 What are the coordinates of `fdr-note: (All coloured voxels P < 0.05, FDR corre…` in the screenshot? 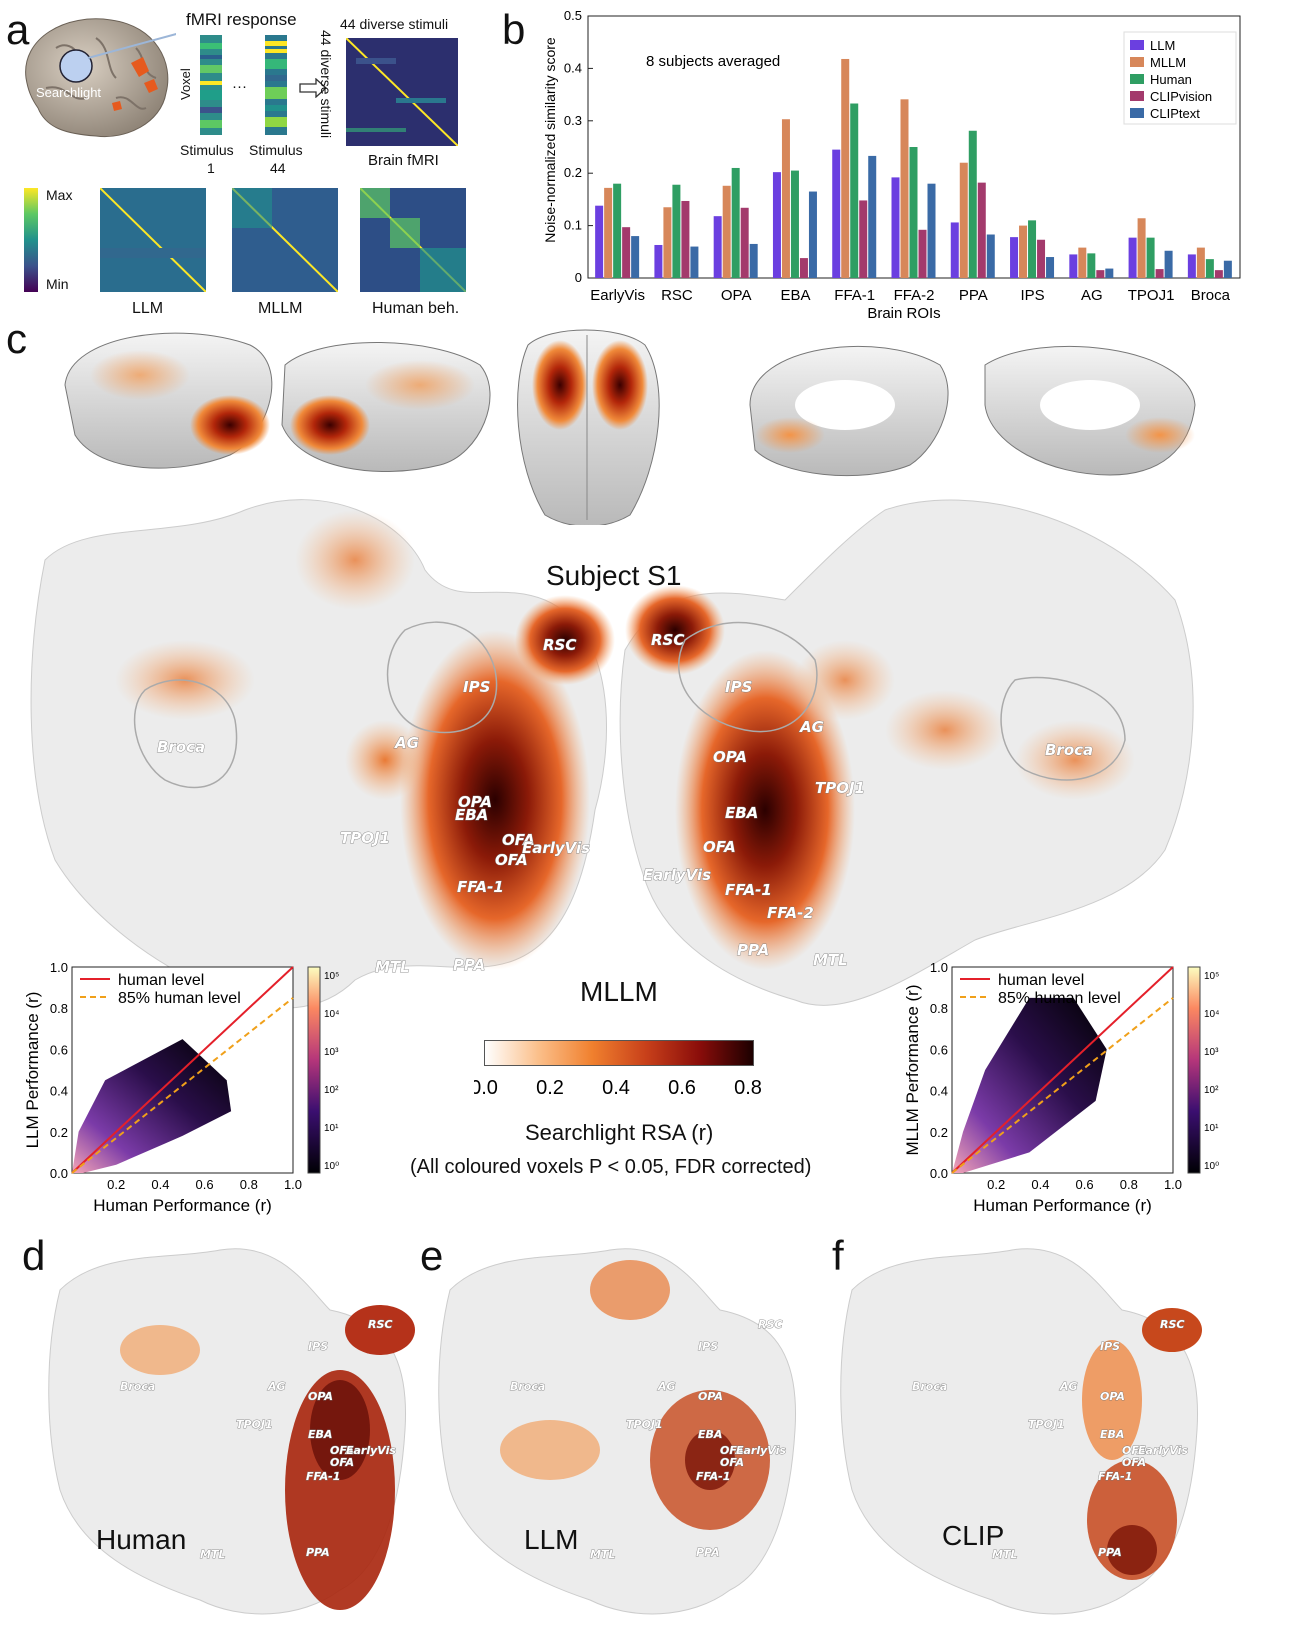 It's located at (611, 1167).